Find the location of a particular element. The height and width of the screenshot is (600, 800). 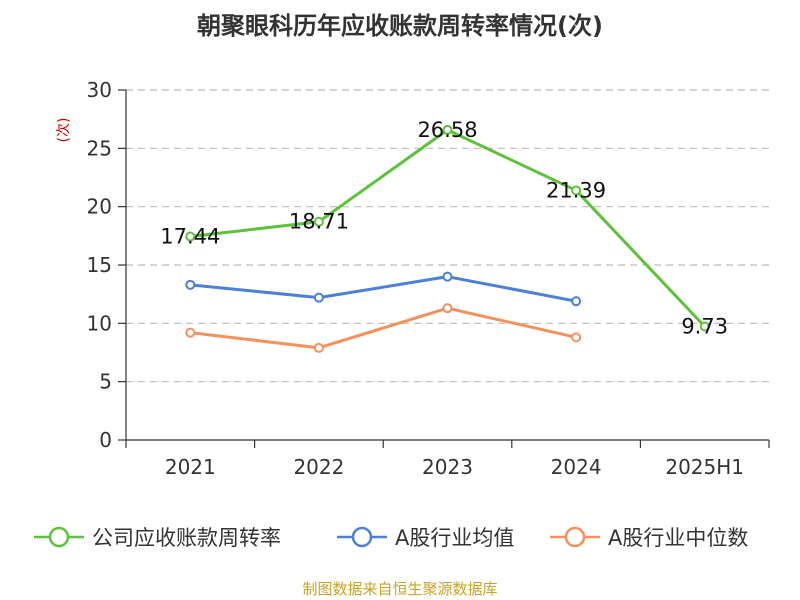

source-footer: 制图数据来自恒生聚源数据库 is located at coordinates (400, 589).